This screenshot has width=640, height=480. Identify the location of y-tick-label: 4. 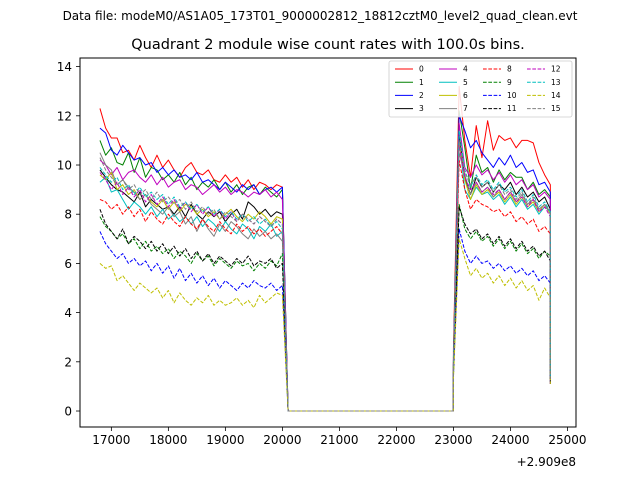
(68, 313).